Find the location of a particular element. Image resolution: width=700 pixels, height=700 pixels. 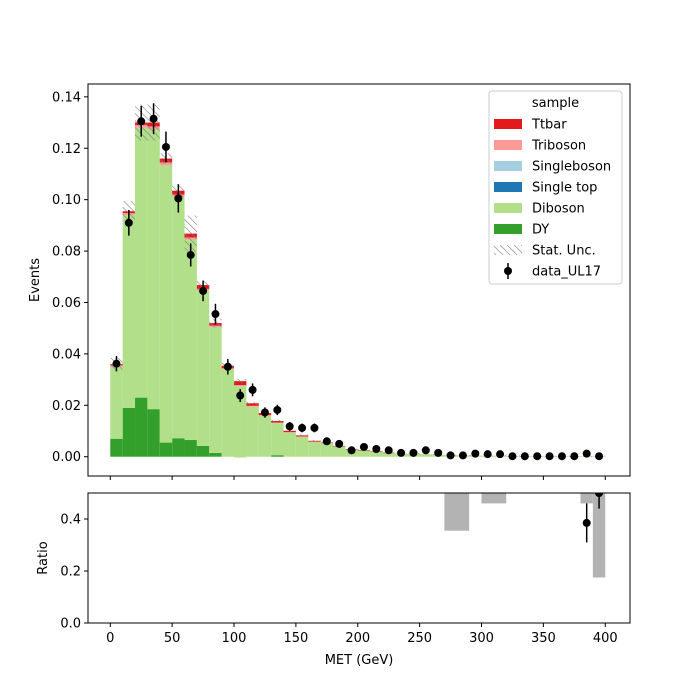

legend-label: Single top is located at coordinates (564, 188).